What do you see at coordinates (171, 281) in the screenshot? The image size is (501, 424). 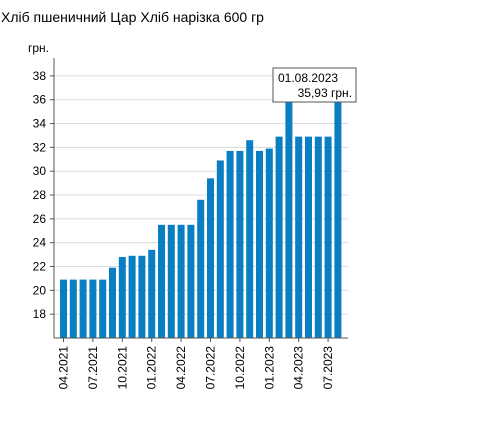 I see `bar-03.2022` at bounding box center [171, 281].